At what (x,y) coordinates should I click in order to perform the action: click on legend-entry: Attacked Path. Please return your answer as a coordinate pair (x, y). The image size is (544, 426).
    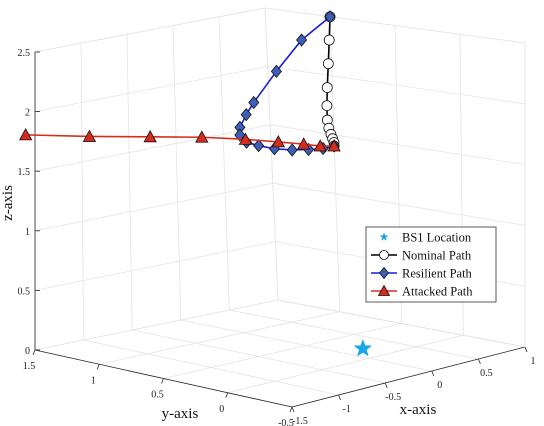
    Looking at the image, I should click on (422, 292).